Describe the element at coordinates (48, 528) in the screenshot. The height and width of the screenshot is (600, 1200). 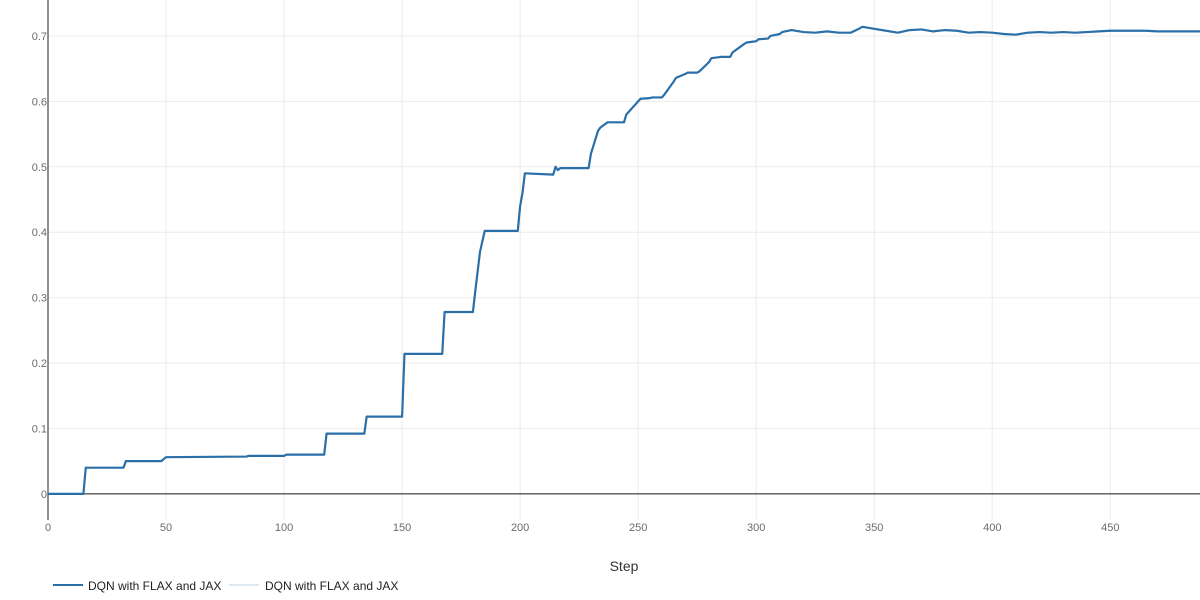
I see `x-tick-label: 0` at that location.